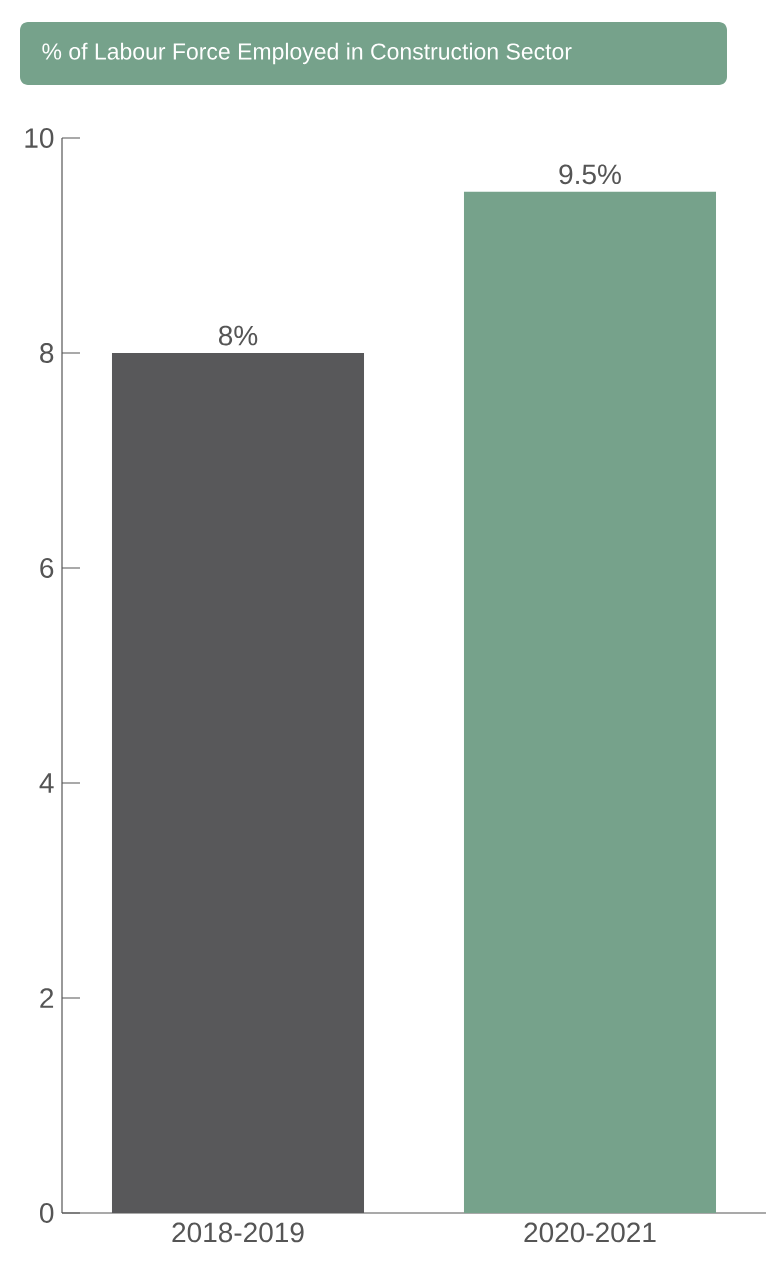  I want to click on y-tick-label: 0, so click(46, 1213).